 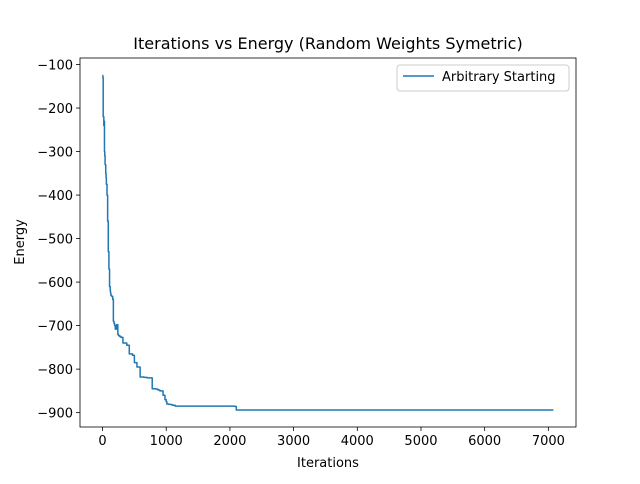 I want to click on x-axis-ticks: 0 1000 2000 3000 4000 5000 6000 7000, so click(x=331, y=438).